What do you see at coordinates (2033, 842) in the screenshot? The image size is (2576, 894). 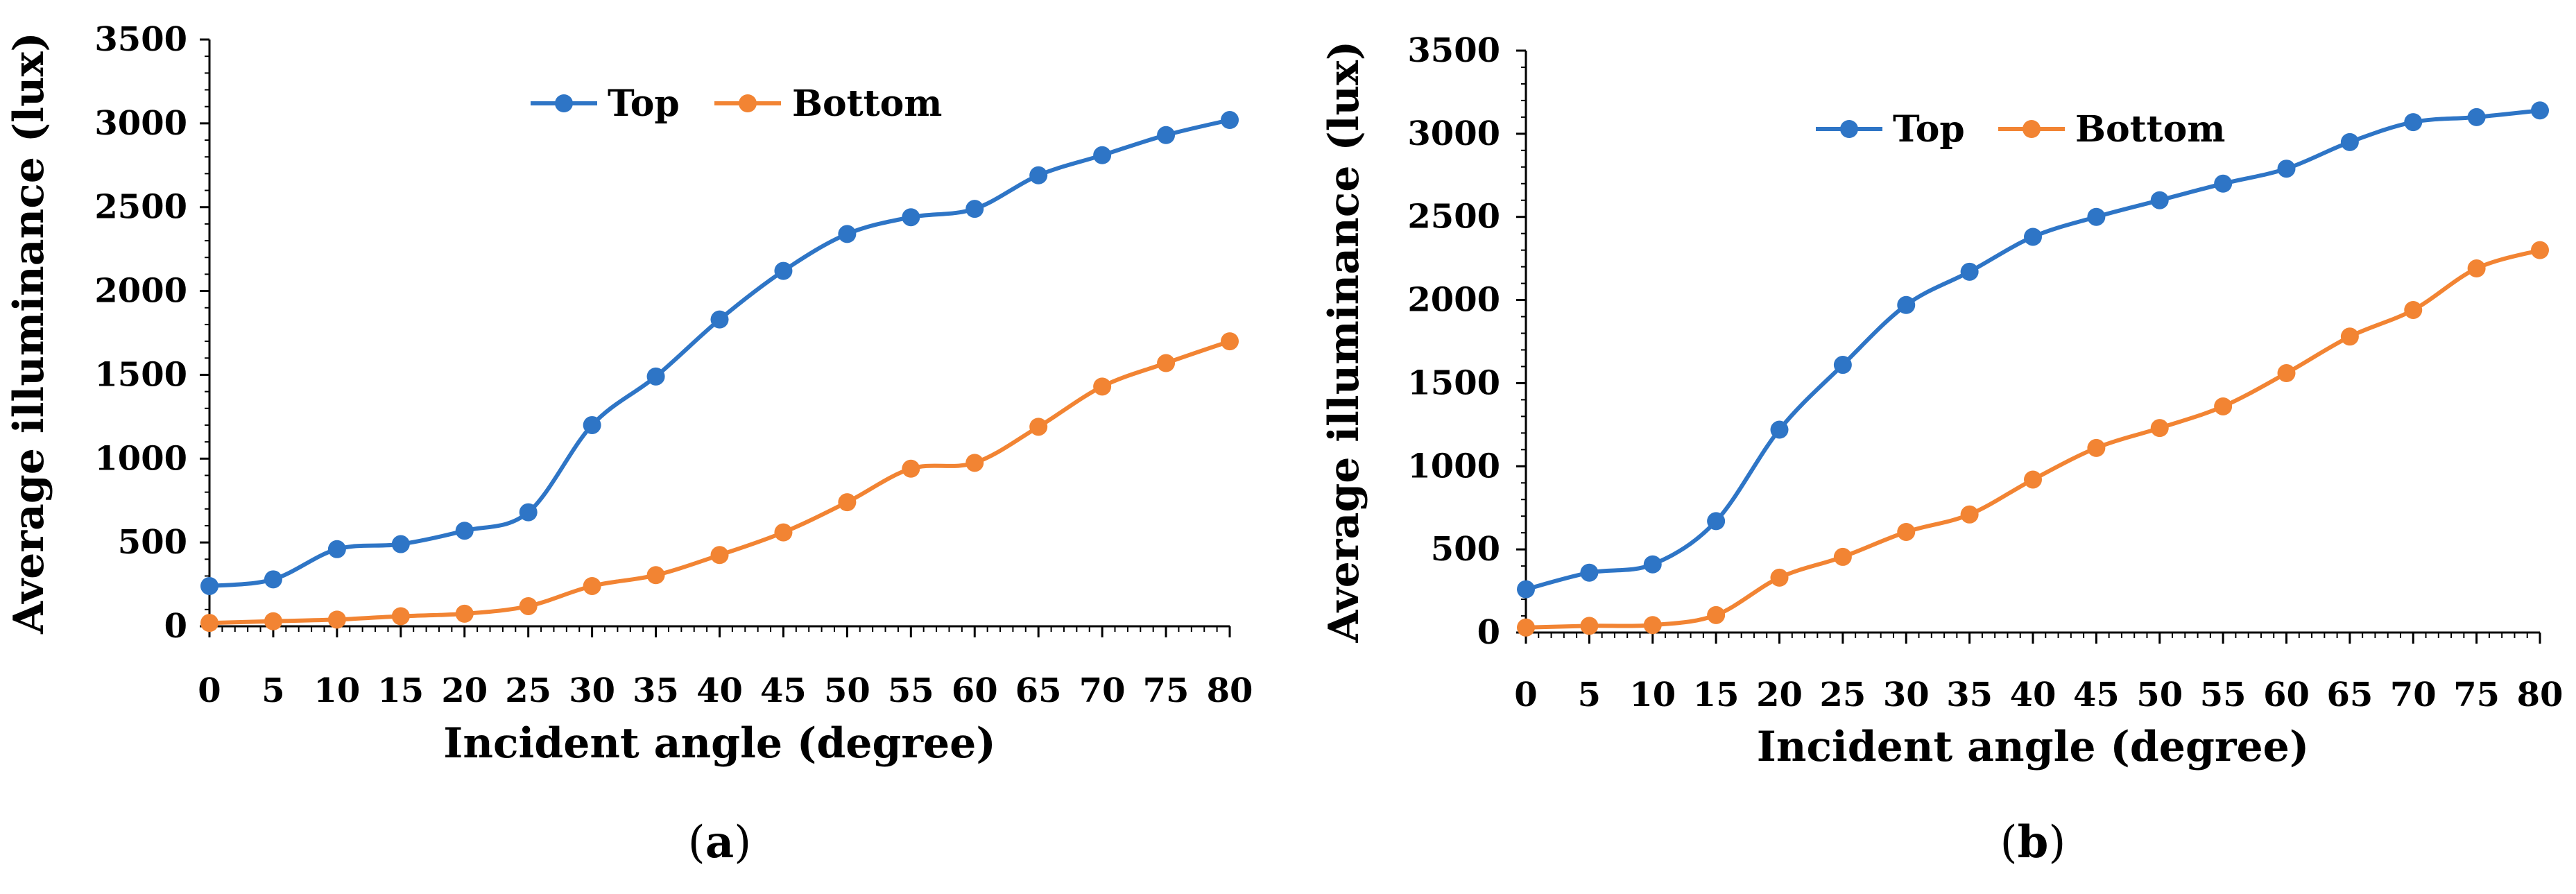 I see `panel-caption: (b)` at bounding box center [2033, 842].